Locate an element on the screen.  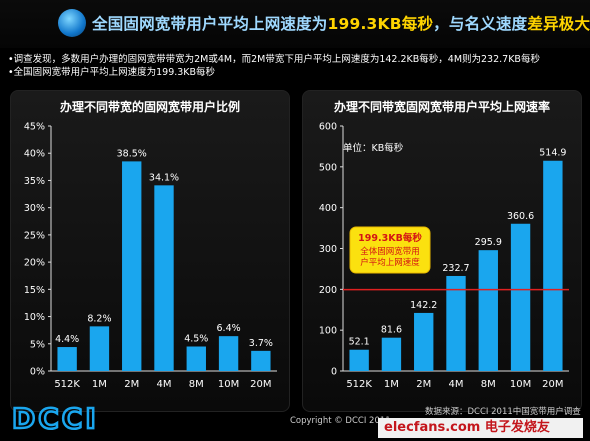
y-tick-label: 200 is located at coordinates (328, 290).